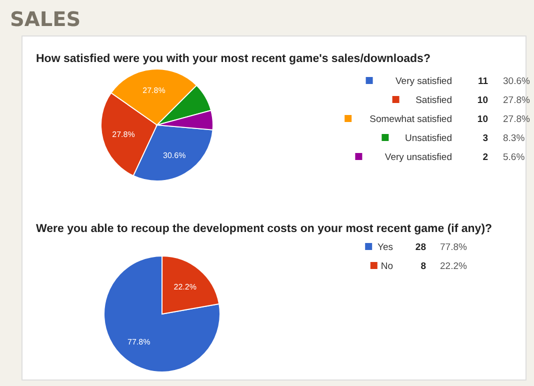 Image resolution: width=534 pixels, height=386 pixels. Describe the element at coordinates (411, 119) in the screenshot. I see `legend-label: Somewhat satisfied` at that location.